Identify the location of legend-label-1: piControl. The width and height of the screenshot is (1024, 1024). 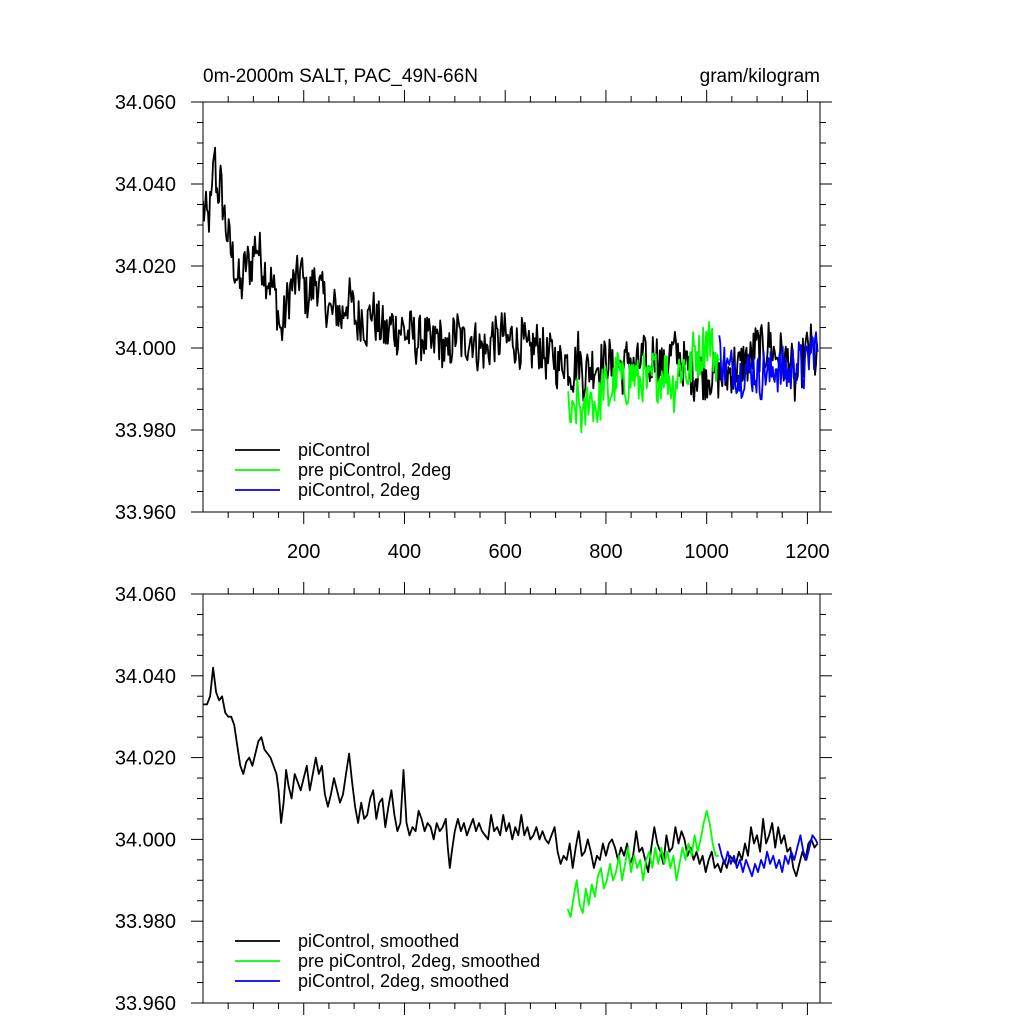
(334, 450).